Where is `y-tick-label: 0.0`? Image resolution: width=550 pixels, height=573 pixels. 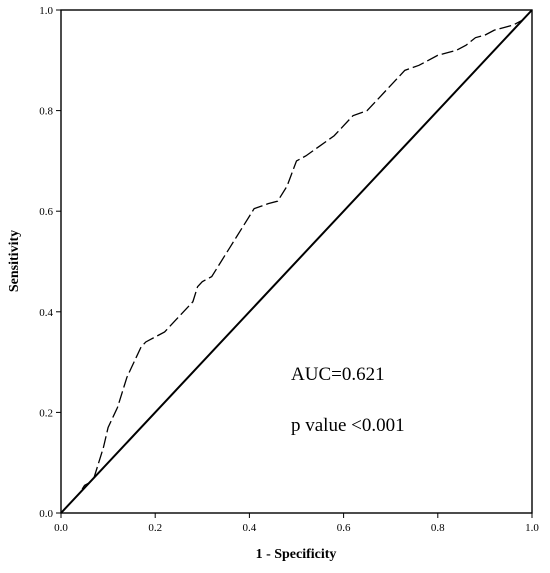
y-tick-label: 0.0 is located at coordinates (46, 514).